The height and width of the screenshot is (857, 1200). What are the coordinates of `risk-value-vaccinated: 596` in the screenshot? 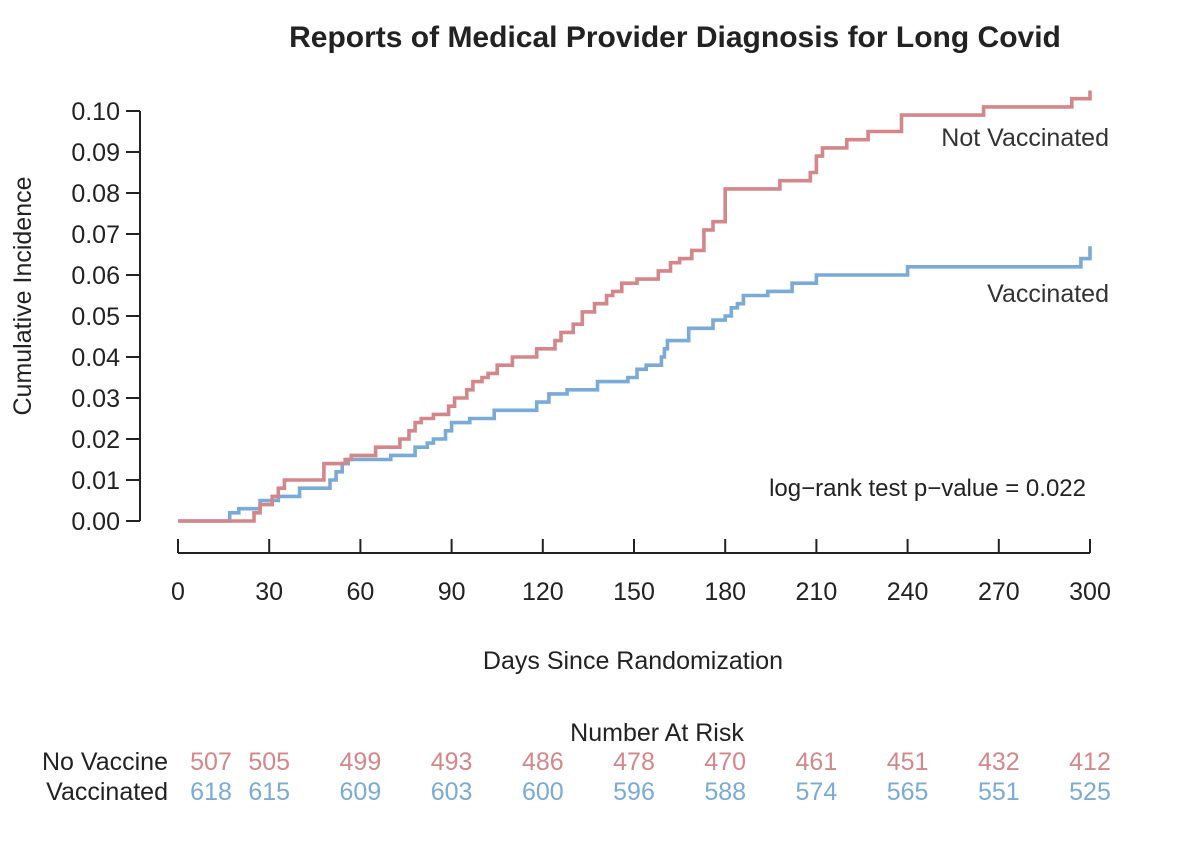 It's located at (634, 792).